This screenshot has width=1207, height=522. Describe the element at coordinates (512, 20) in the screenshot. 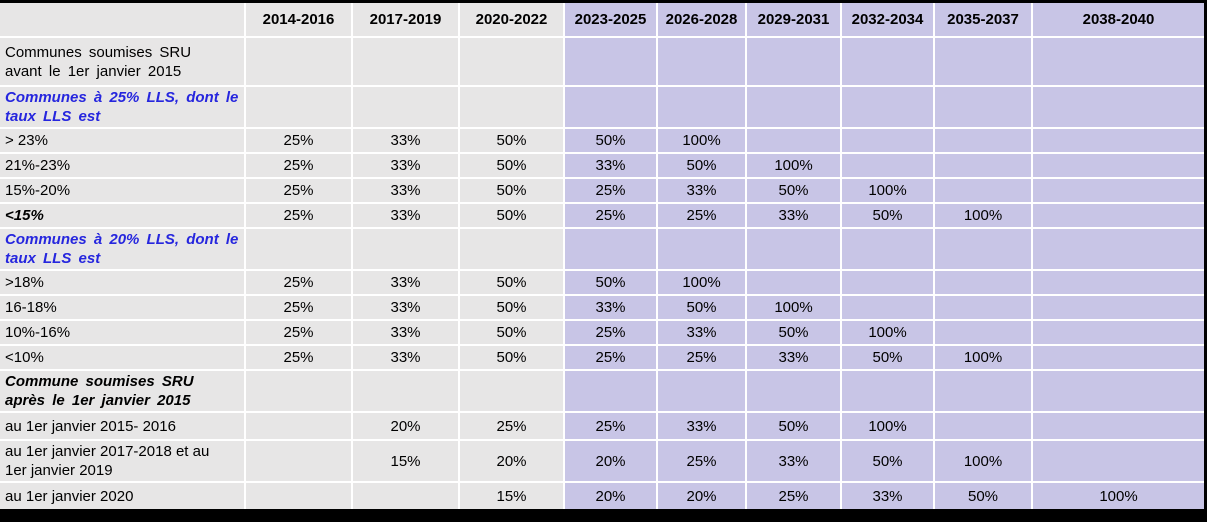

I see `column-header: 2020-2022` at that location.